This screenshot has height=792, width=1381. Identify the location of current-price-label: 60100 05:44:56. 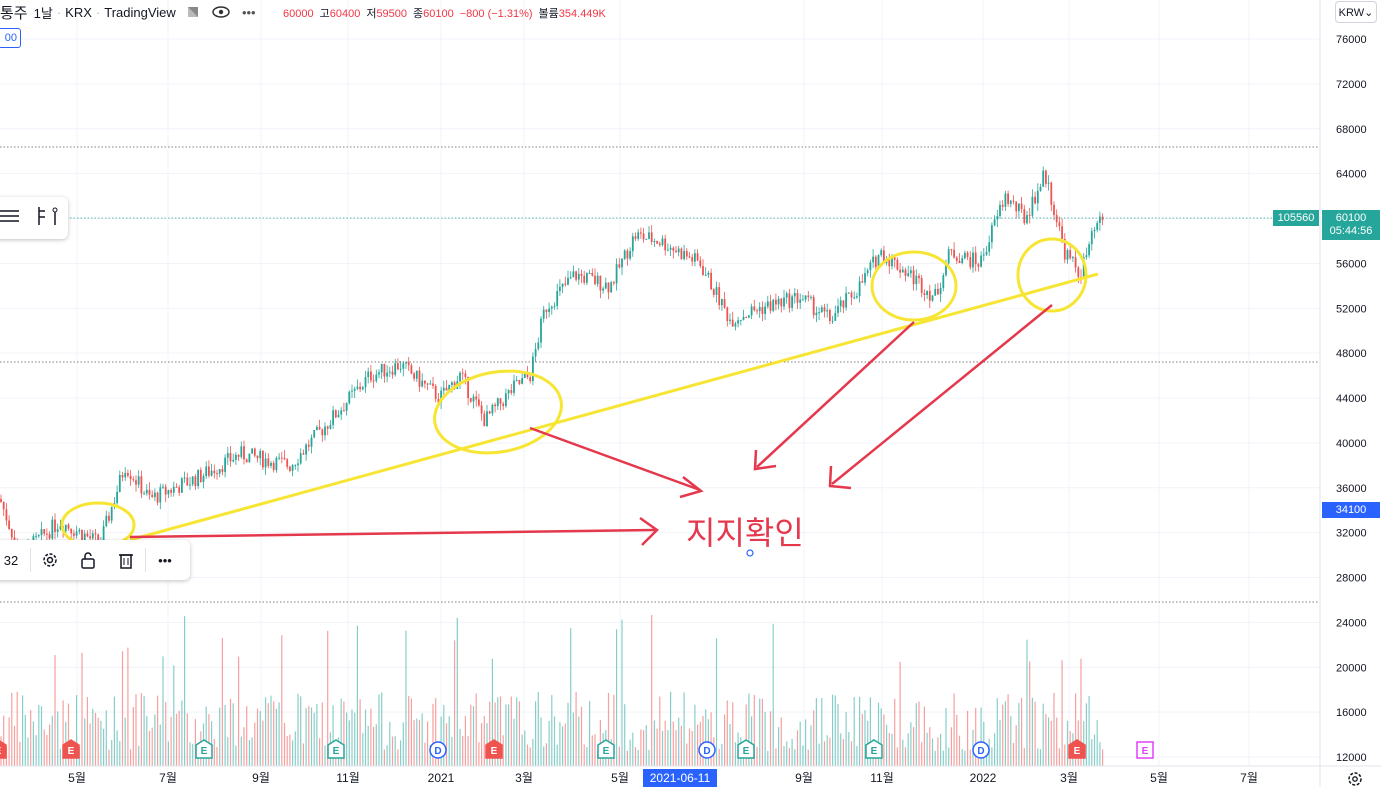
(1351, 225).